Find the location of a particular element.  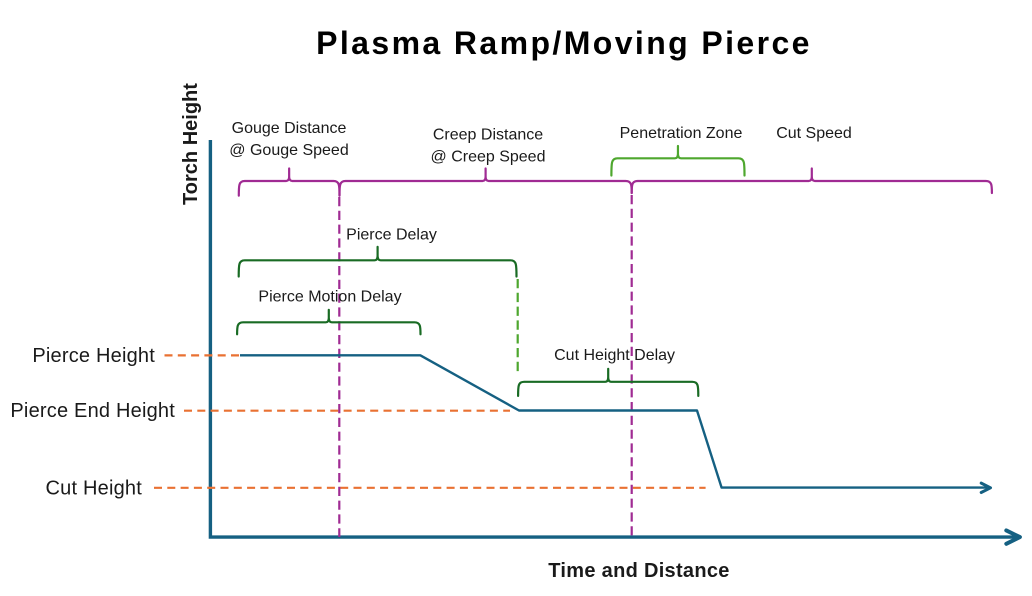

svg-text: Torch Height is located at coordinates (191, 144).